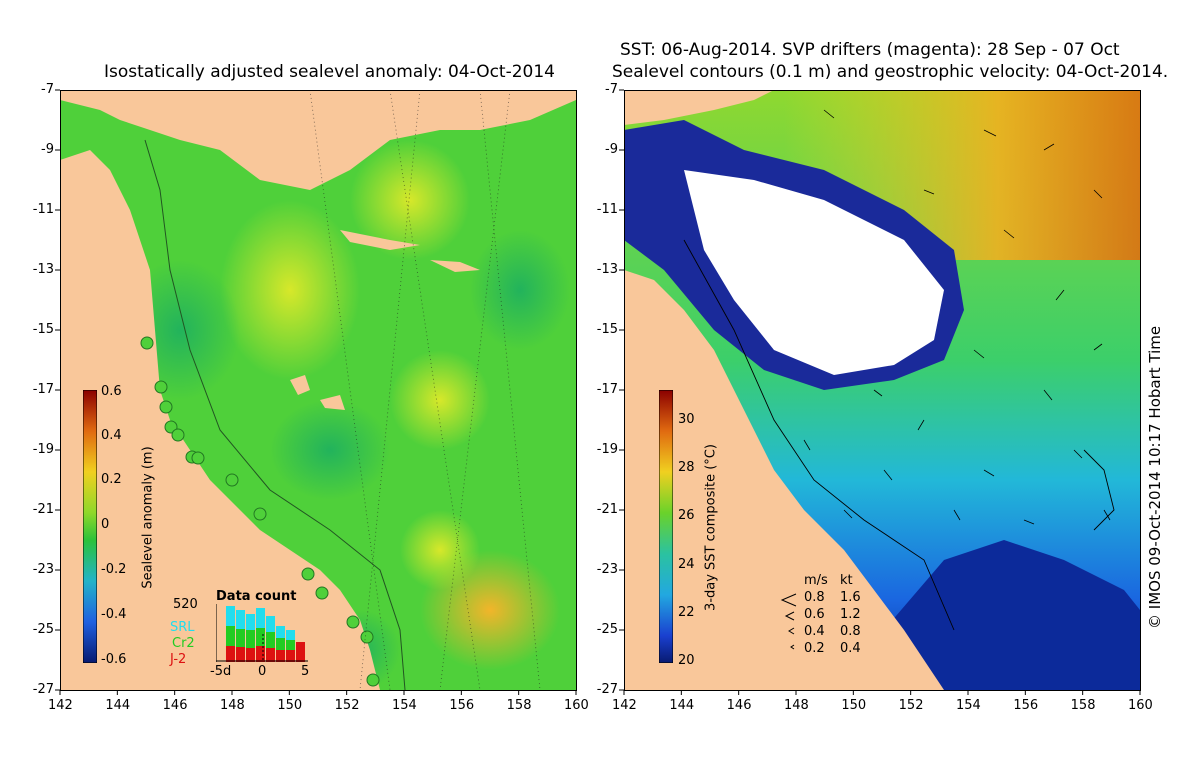  Describe the element at coordinates (43, 569) in the screenshot. I see `left-map-y-tick-label: -23` at that location.